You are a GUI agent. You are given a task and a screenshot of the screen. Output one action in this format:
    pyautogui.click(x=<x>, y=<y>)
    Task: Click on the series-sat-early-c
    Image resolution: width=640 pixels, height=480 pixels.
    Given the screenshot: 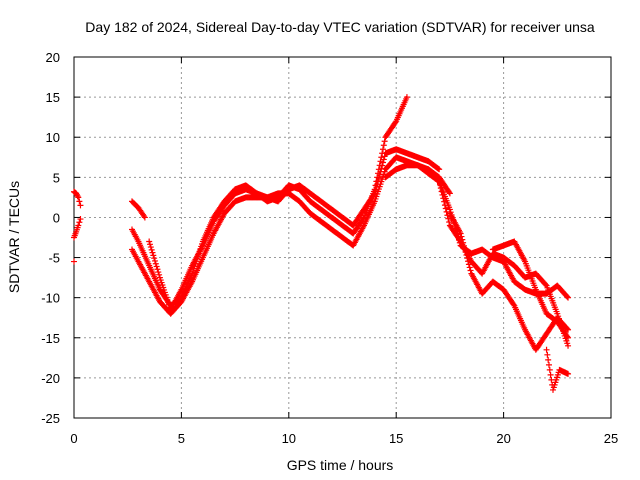 What is the action you would take?
    pyautogui.click(x=74, y=261)
    